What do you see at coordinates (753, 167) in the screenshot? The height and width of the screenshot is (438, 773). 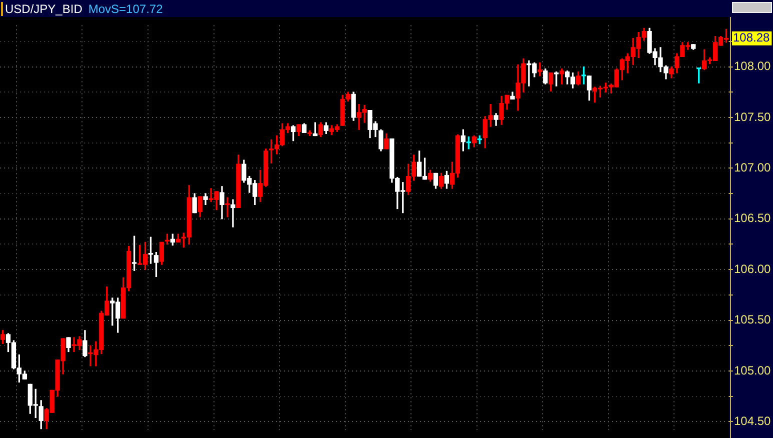 I see `y-tick-label: 107.00` at bounding box center [753, 167].